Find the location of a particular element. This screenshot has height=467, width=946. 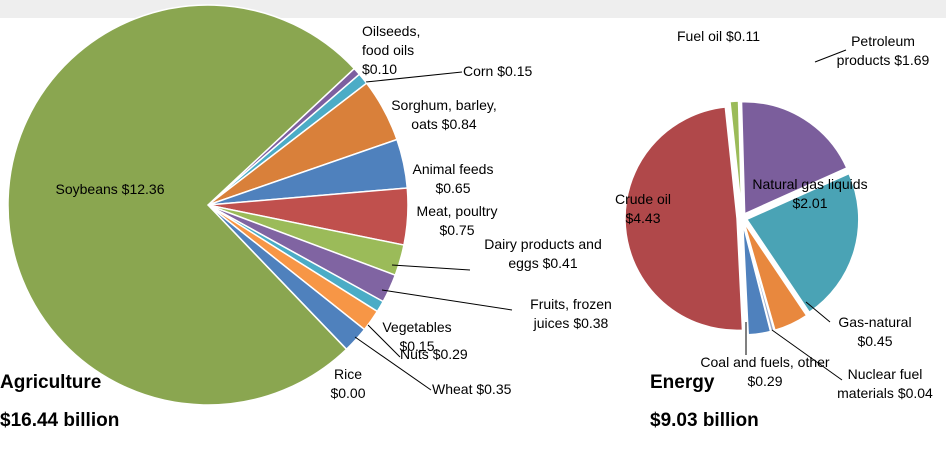

category-name: Meat, poultry is located at coordinates (457, 211).